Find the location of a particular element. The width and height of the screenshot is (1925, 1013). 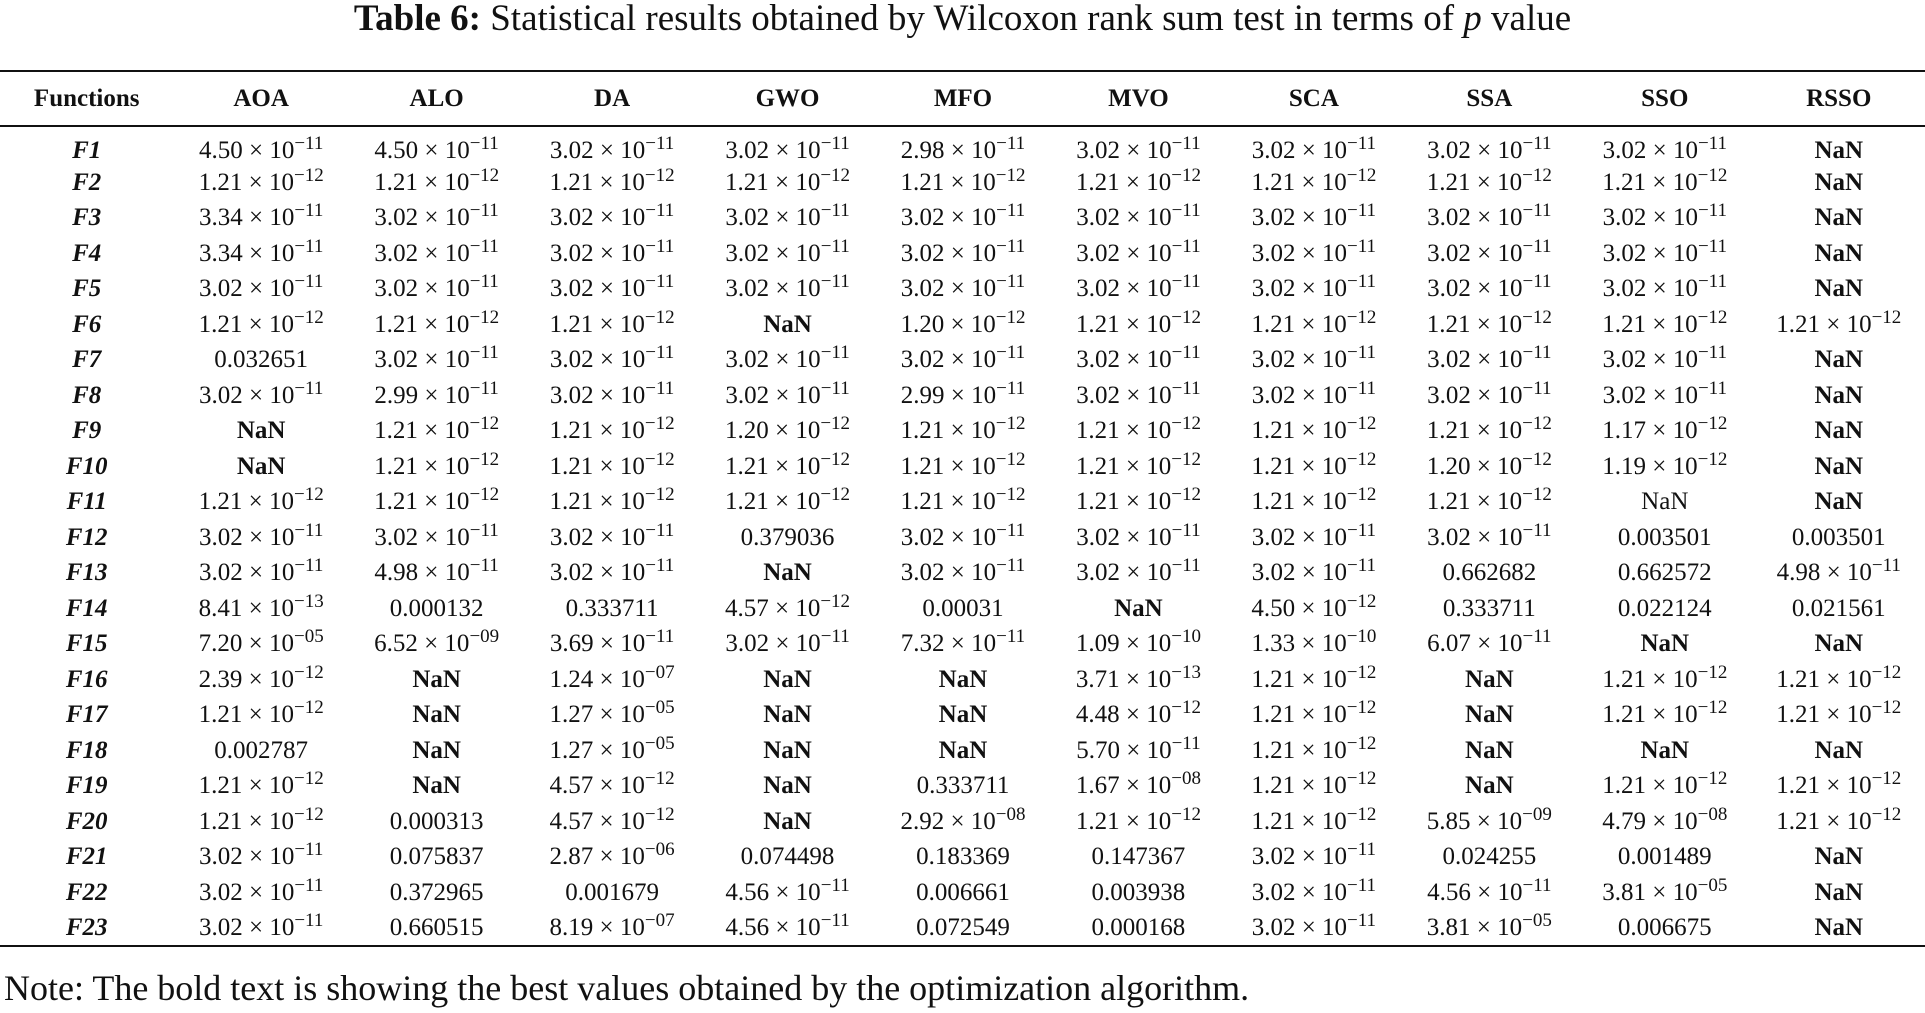

p-value-cell: 1.33 × 10⁻¹⁰ is located at coordinates (1313, 645).